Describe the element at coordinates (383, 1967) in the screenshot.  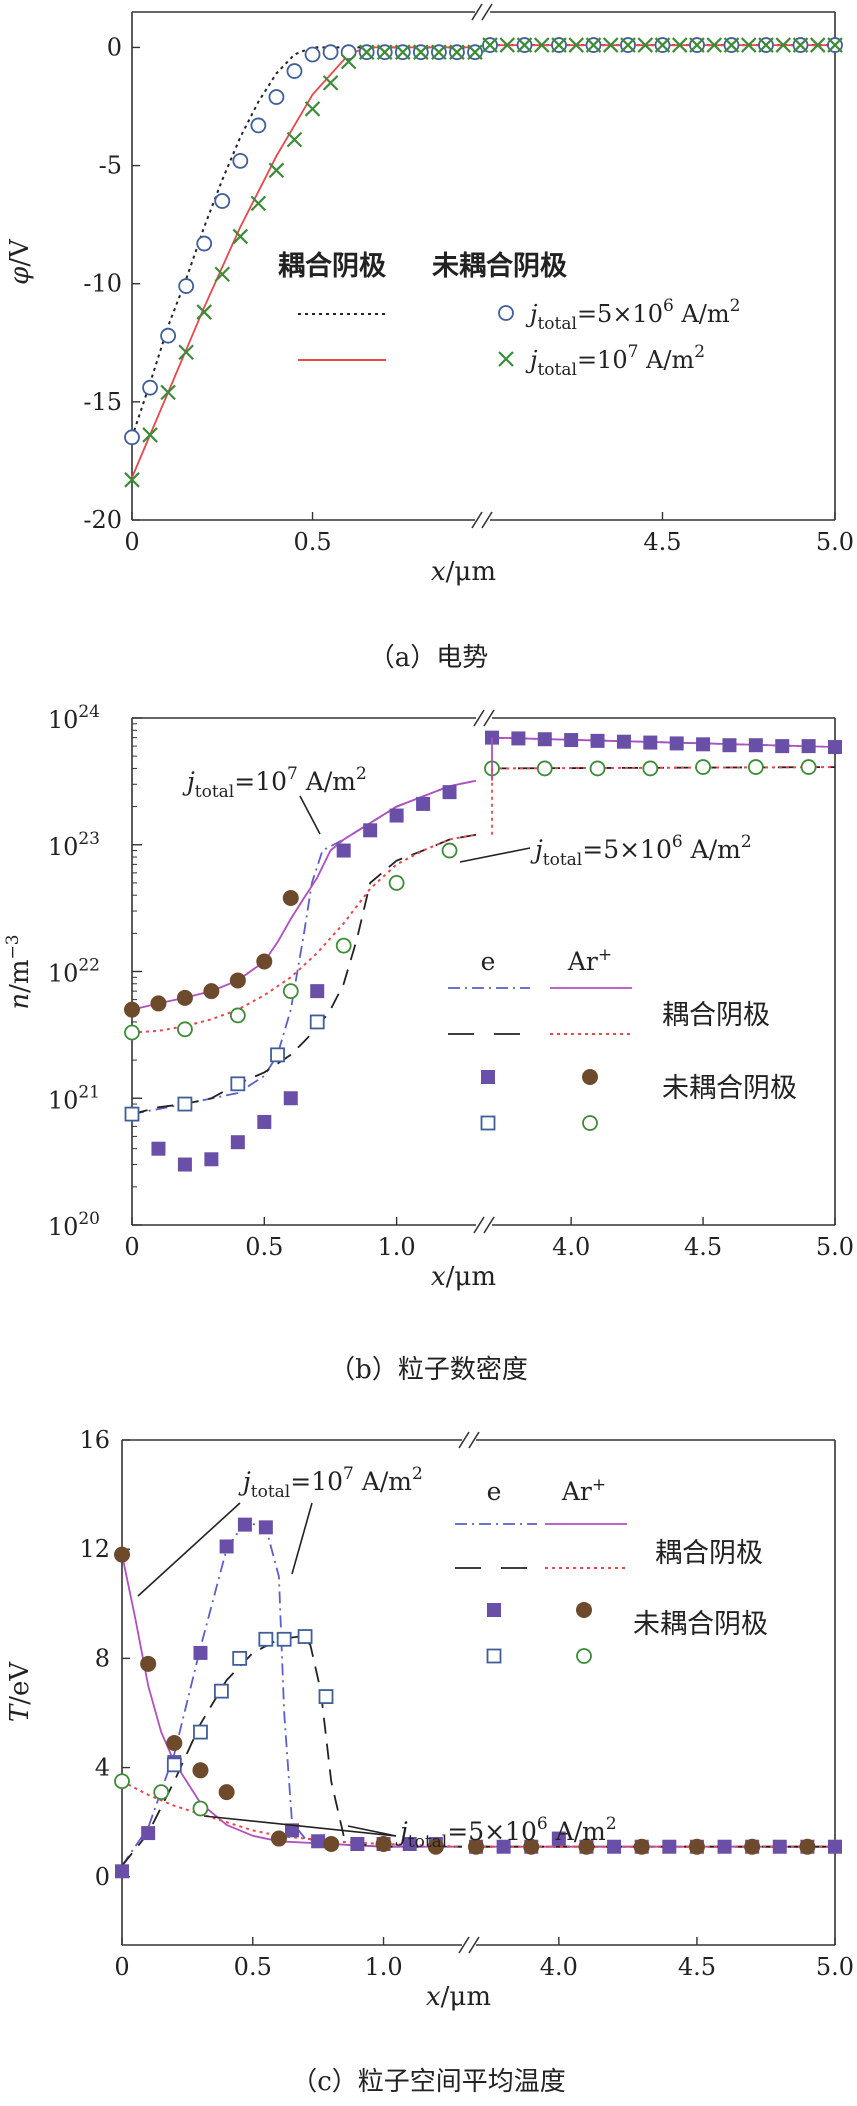
I see `x-tick-label-c-2: 1.0` at that location.